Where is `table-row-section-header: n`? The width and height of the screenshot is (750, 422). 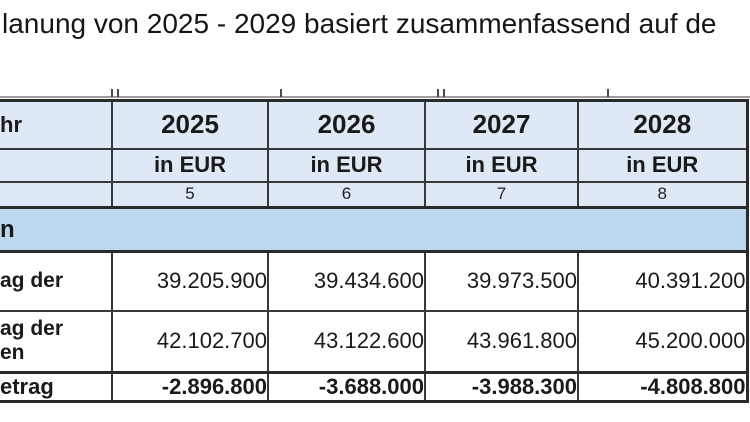
table-row-section-header: n is located at coordinates (374, 229).